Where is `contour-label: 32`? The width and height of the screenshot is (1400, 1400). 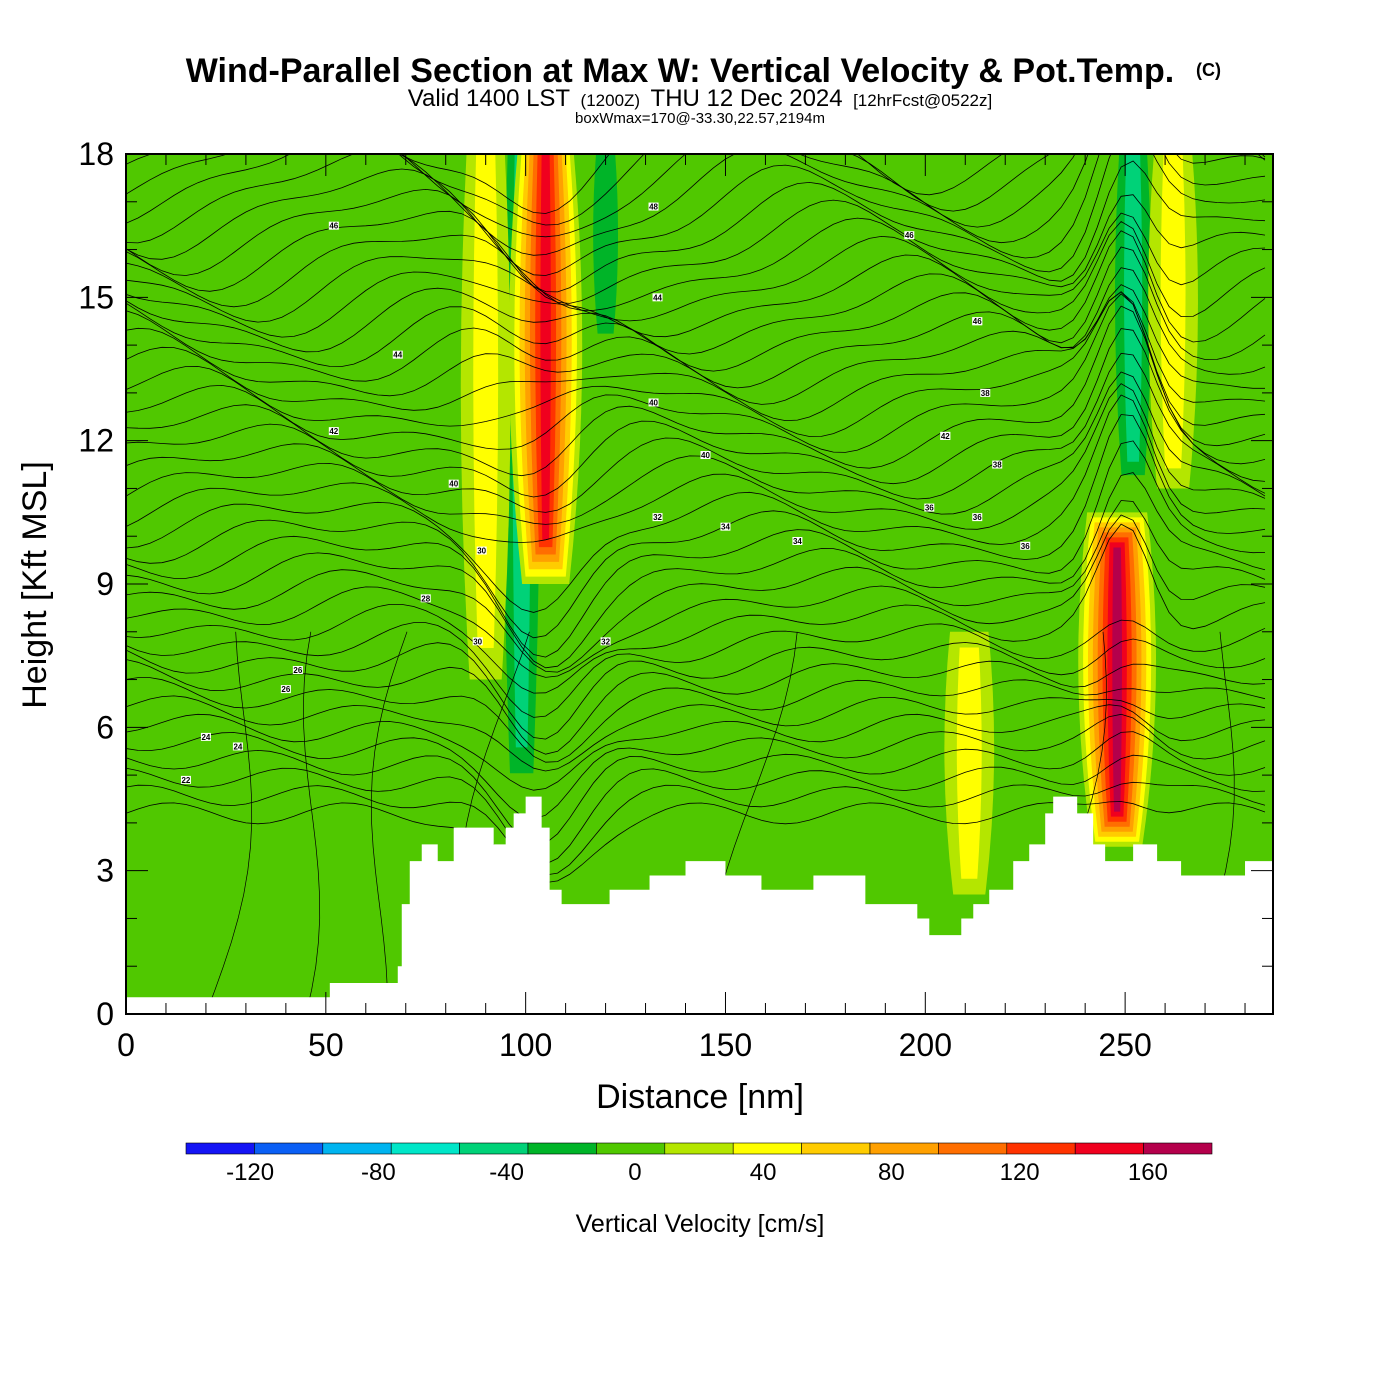
contour-label: 32 is located at coordinates (657, 517).